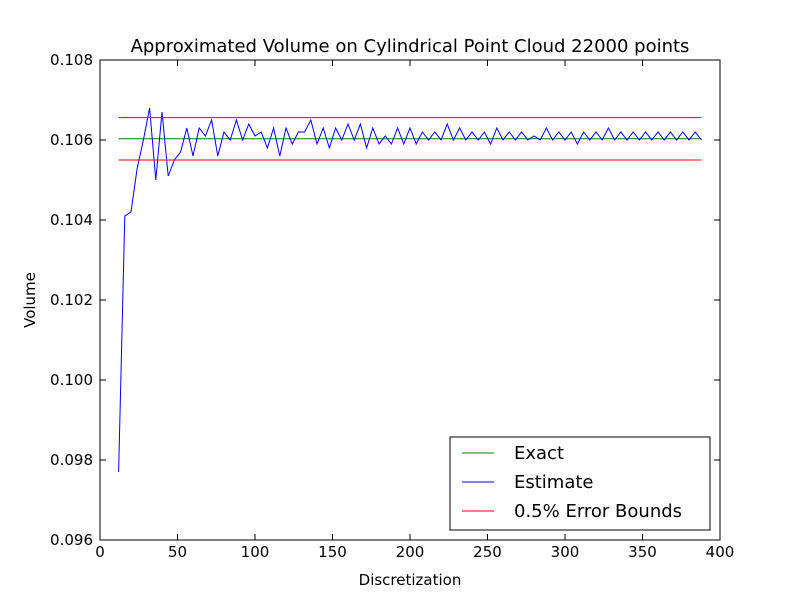 This screenshot has width=800, height=600. What do you see at coordinates (554, 482) in the screenshot?
I see `legend-label-1: Estimate` at bounding box center [554, 482].